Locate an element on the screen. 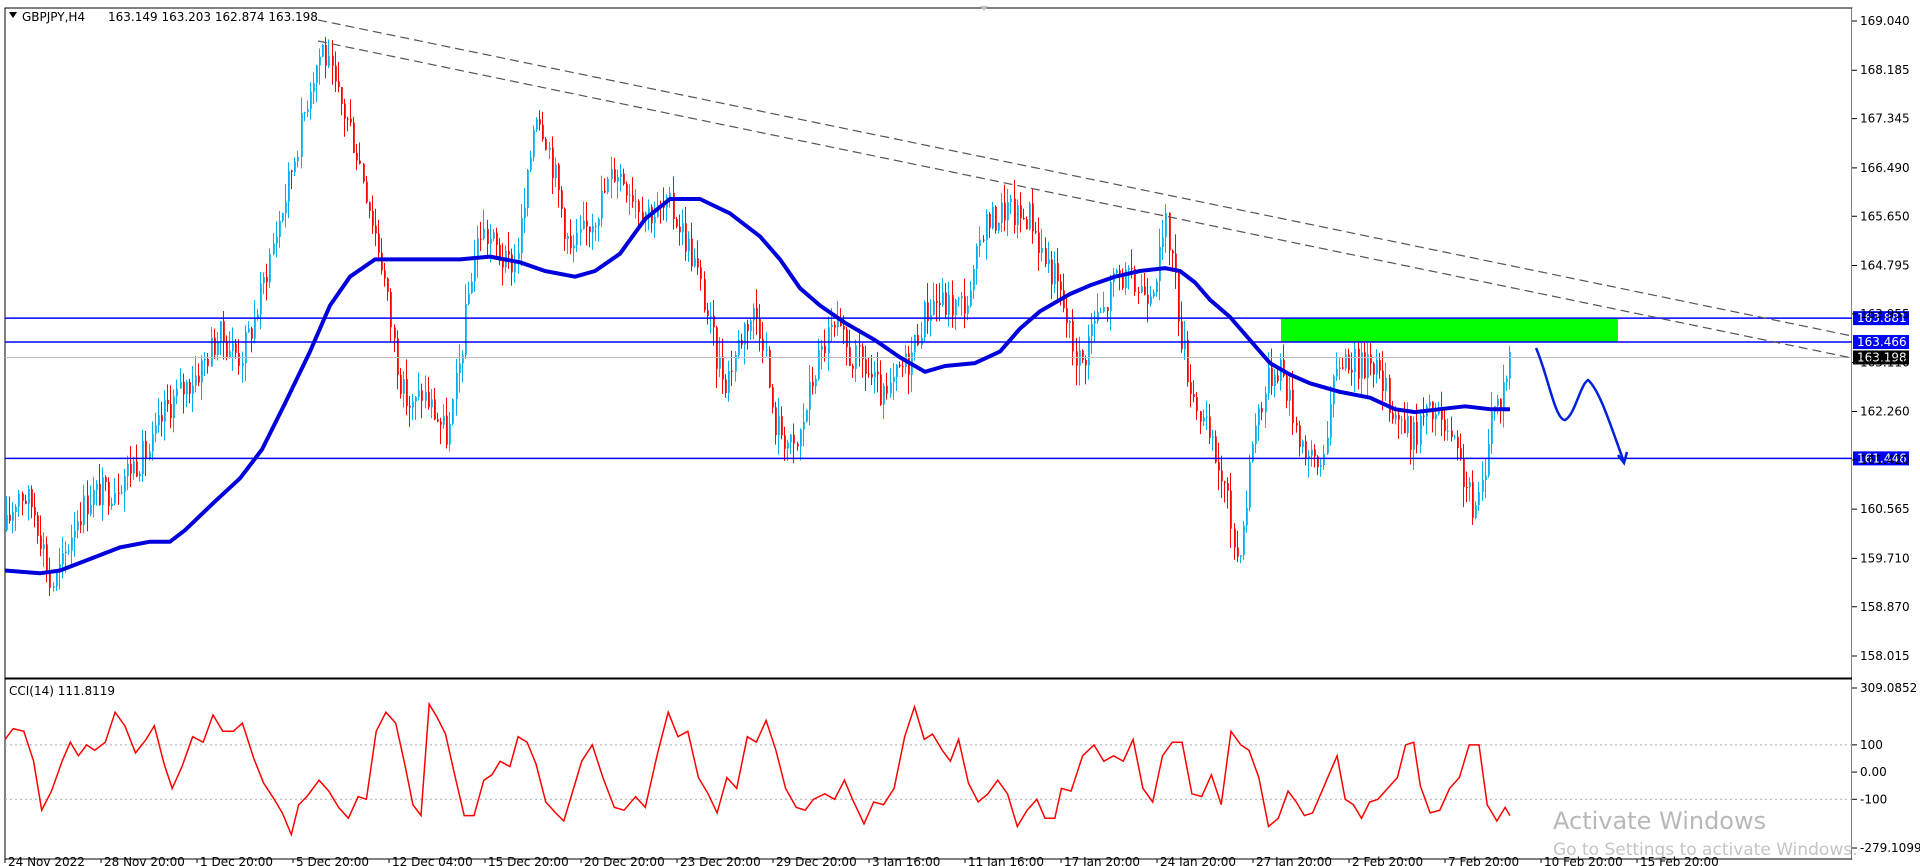 This screenshot has width=1920, height=866. chart-menu-icon is located at coordinates (13, 15).